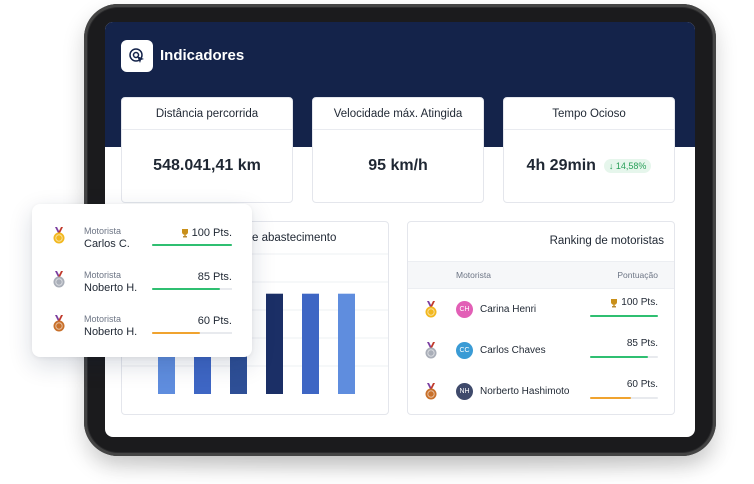 This screenshot has height=484, width=754. Describe the element at coordinates (513, 350) in the screenshot. I see `driver-name: Carlos Chaves` at that location.